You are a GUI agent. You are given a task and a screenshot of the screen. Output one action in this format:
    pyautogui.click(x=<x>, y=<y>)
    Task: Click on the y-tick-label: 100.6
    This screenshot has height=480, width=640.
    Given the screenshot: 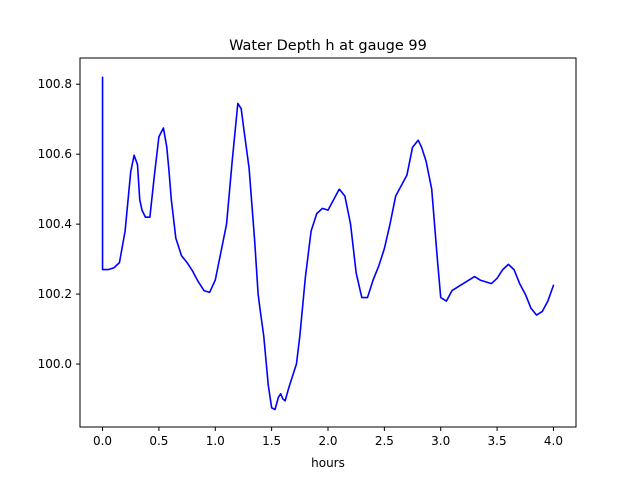 What is the action you would take?
    pyautogui.click(x=55, y=154)
    